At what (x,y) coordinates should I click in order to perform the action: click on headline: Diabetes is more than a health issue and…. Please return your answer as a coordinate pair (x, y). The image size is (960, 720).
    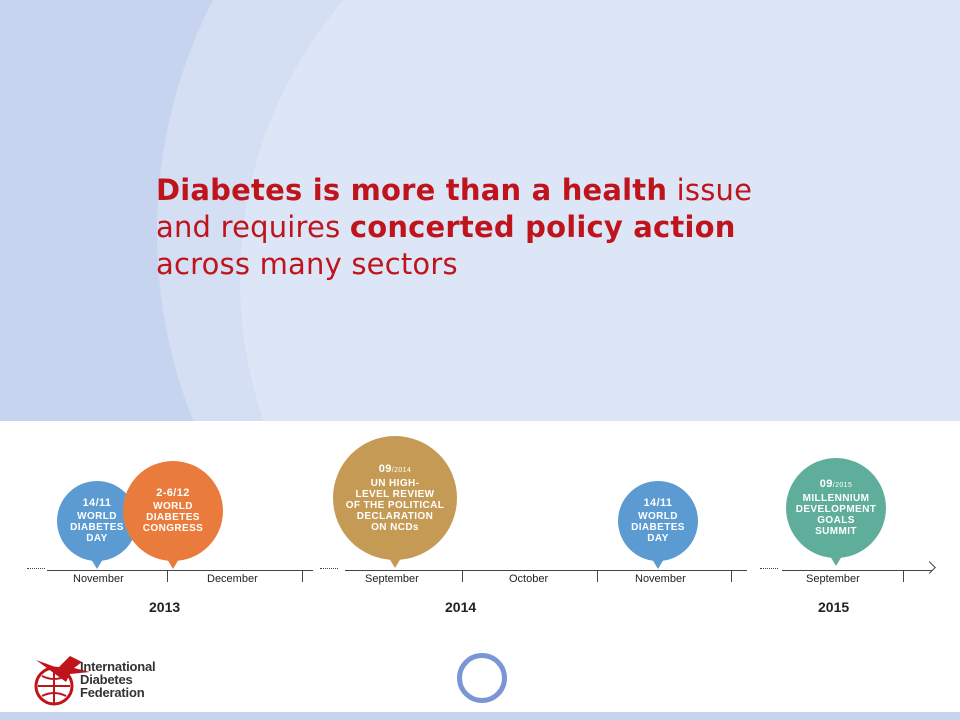
    Looking at the image, I should click on (454, 227).